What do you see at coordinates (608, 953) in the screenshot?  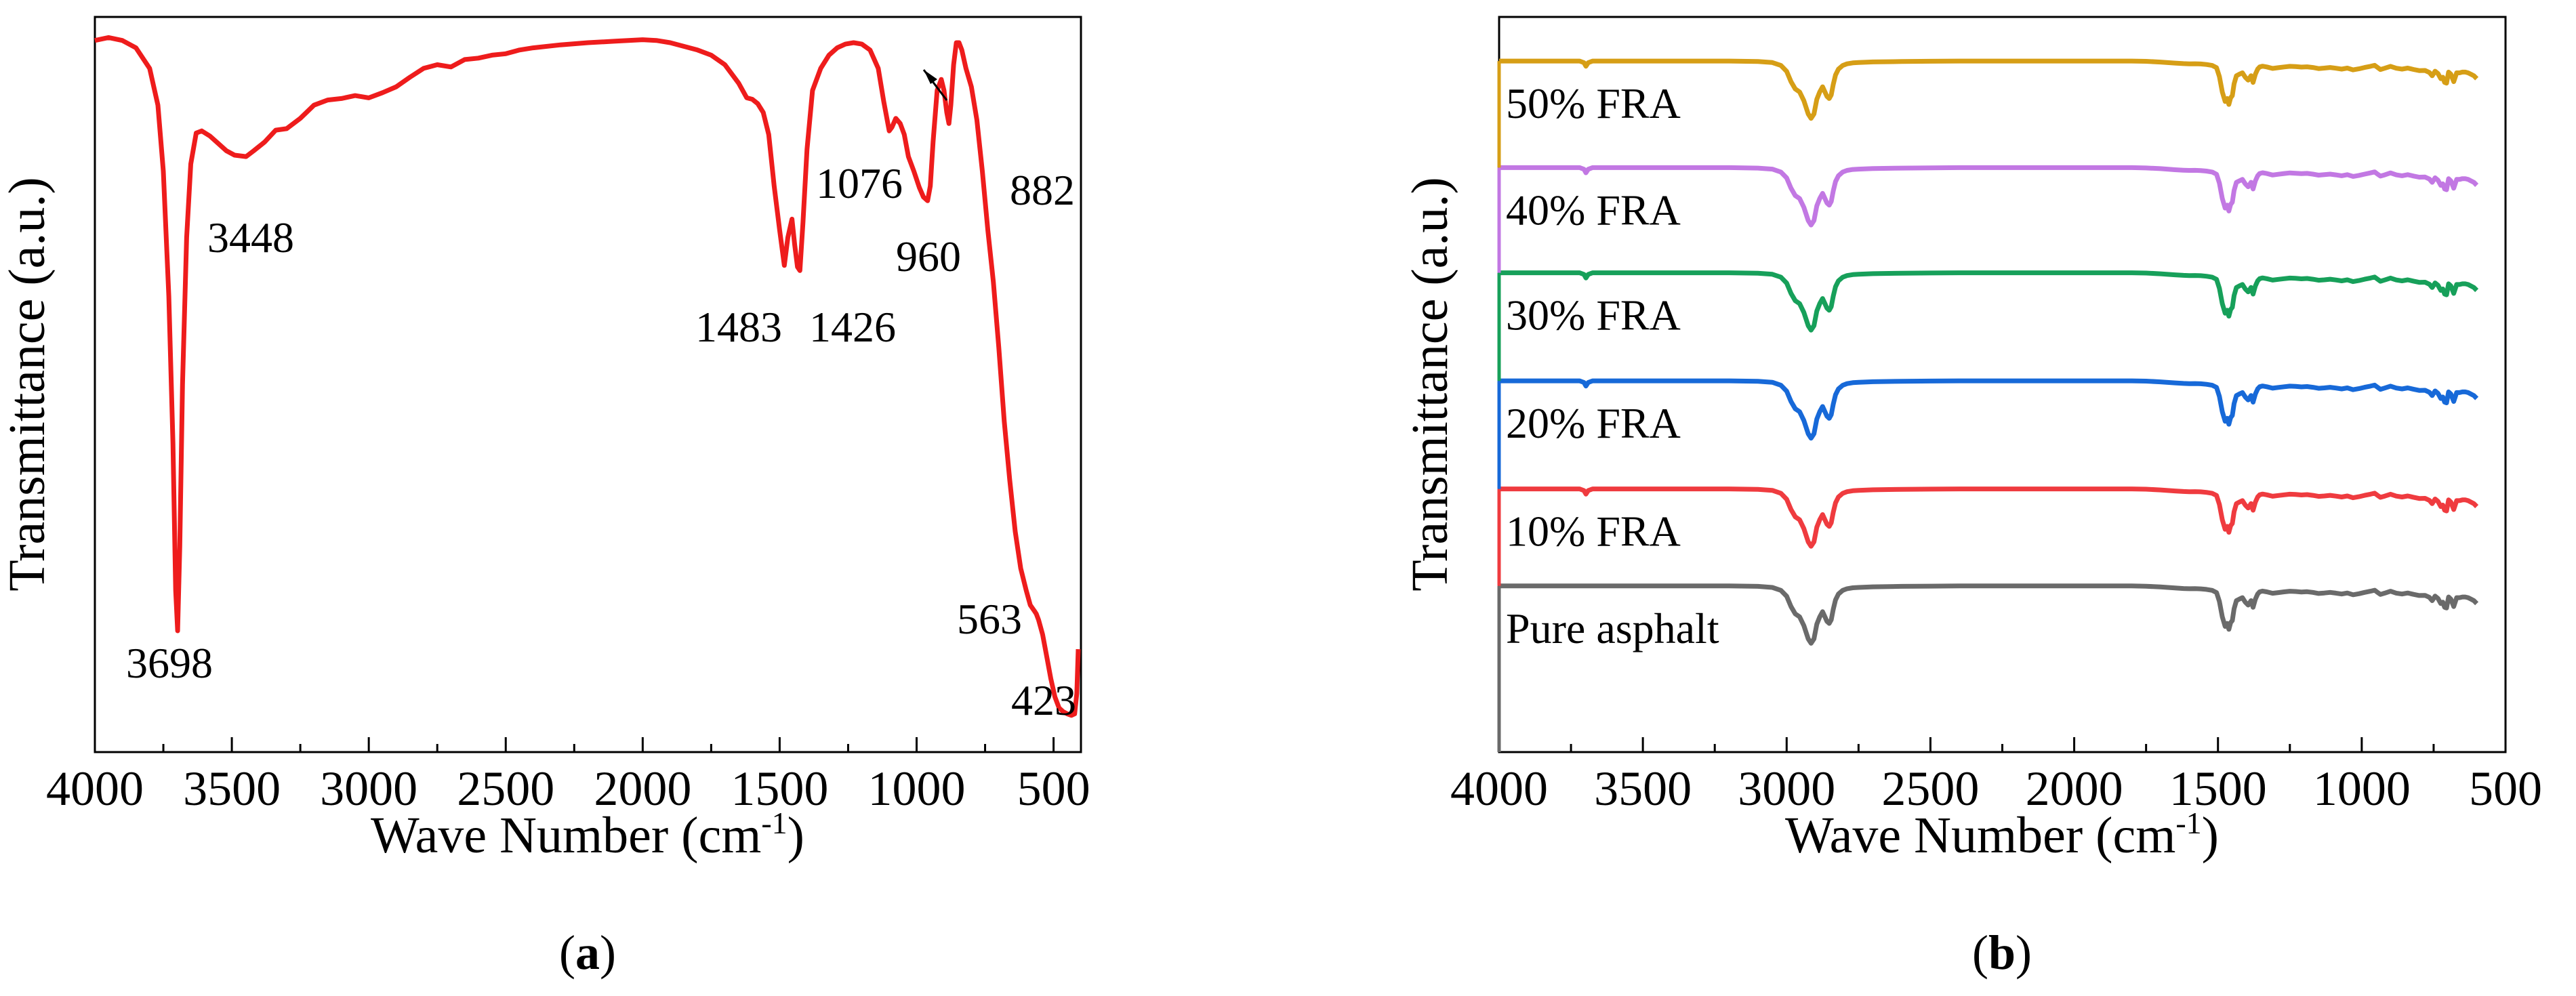 I see `panel-a-caption-close: )` at bounding box center [608, 953].